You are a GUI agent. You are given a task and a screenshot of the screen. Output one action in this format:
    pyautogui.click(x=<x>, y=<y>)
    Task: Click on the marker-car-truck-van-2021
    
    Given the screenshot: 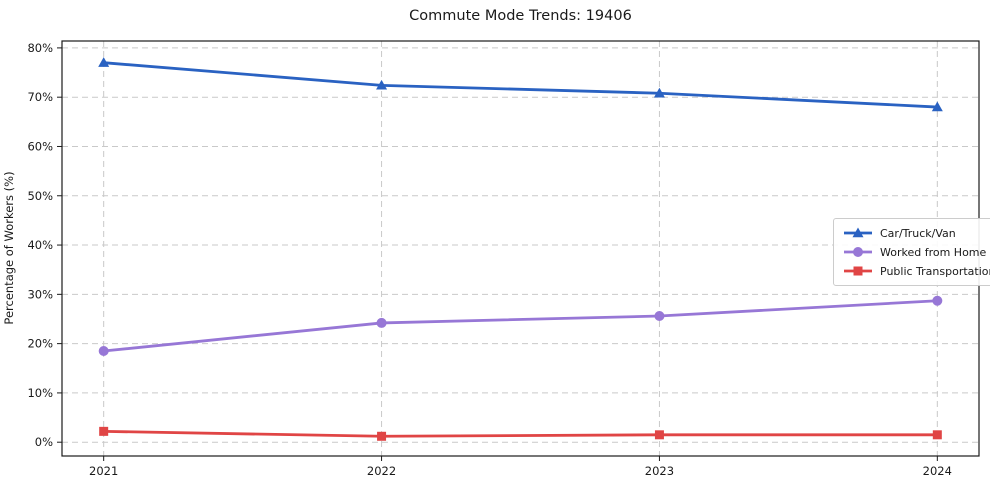 What is the action you would take?
    pyautogui.click(x=104, y=62)
    